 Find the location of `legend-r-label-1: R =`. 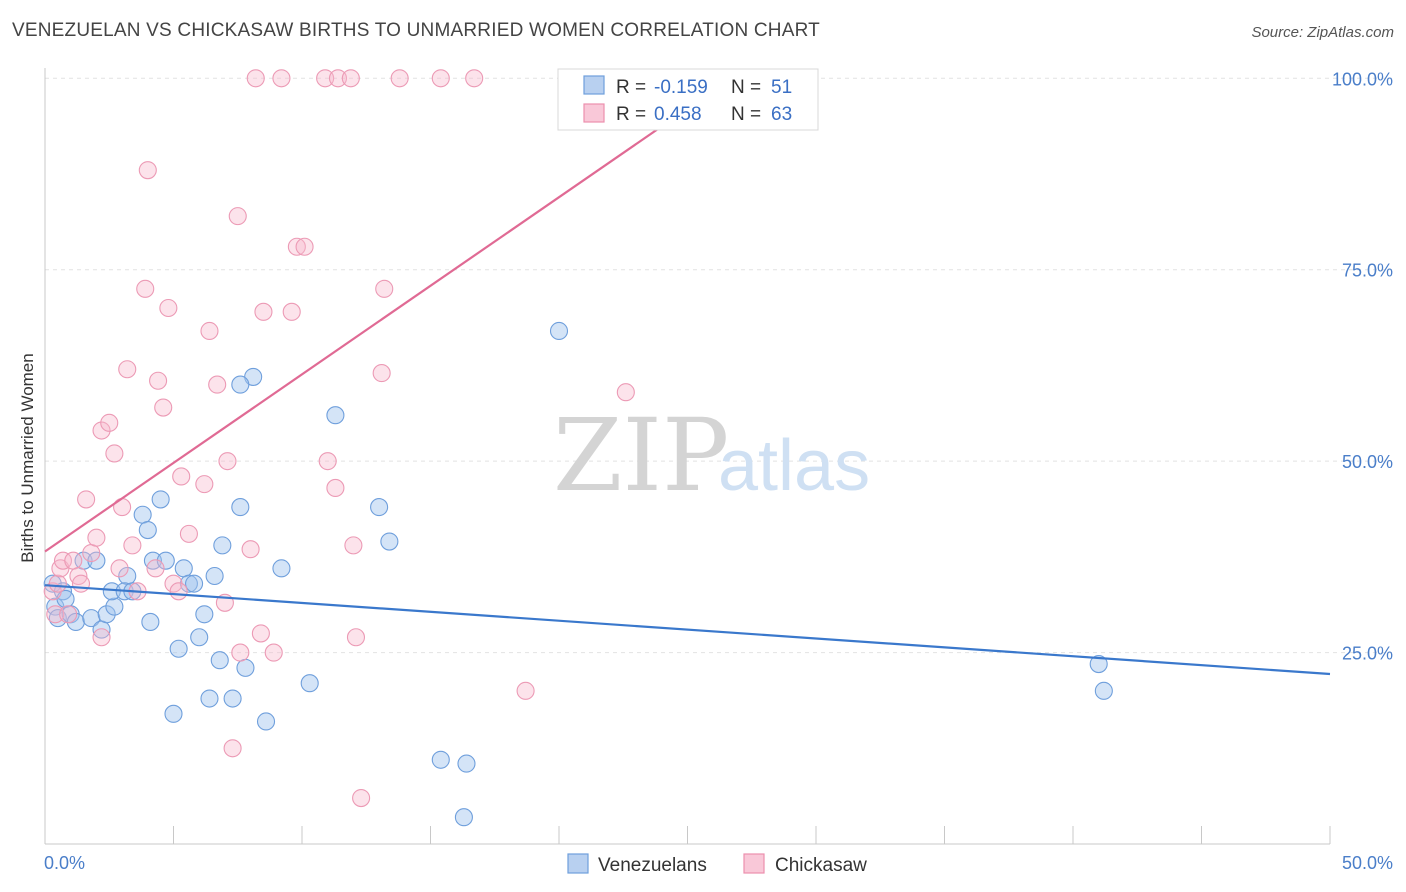

legend-r-label-1: R = is located at coordinates (631, 87).